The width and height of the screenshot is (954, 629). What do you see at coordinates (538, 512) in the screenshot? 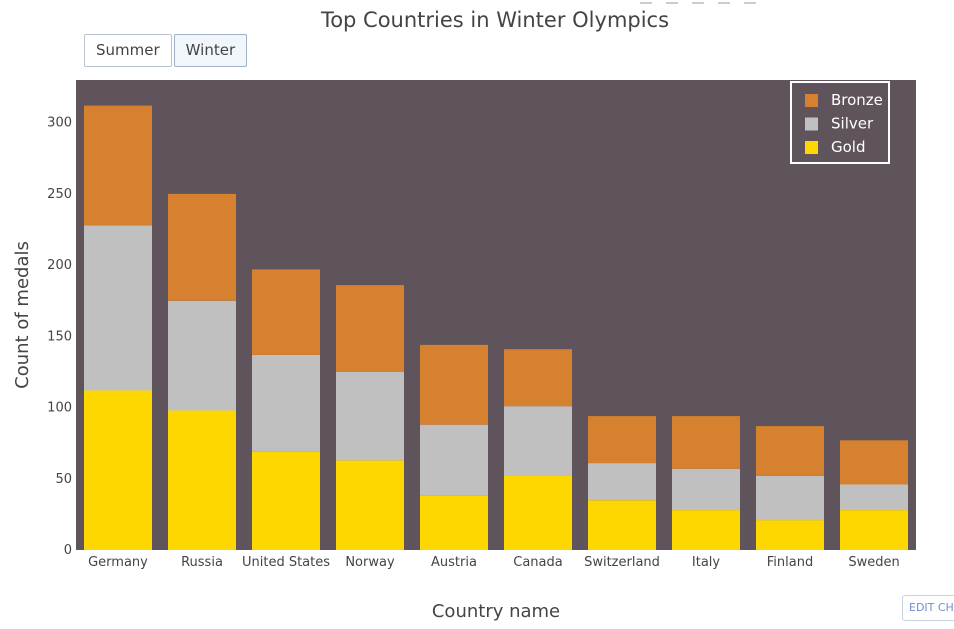
I see `bar-gold-canada` at bounding box center [538, 512].